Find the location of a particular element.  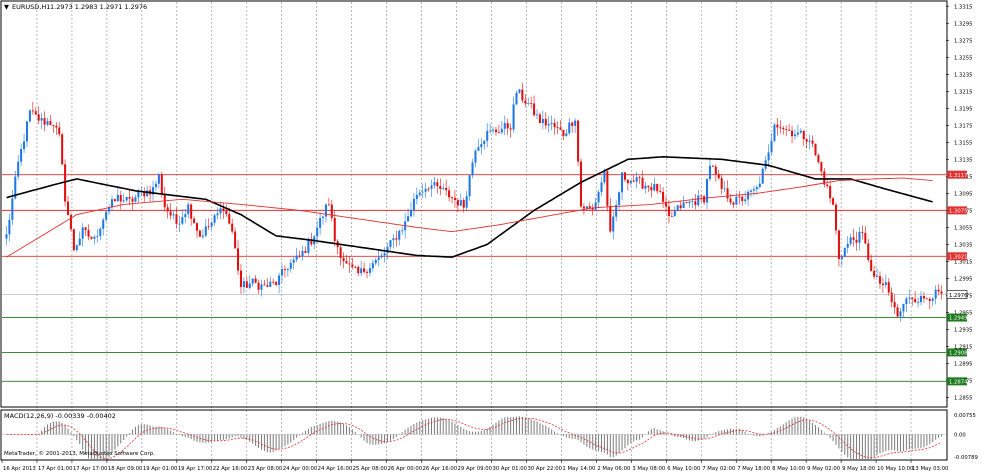

time-tick-label: 24 Apr 16:00 is located at coordinates (335, 469).